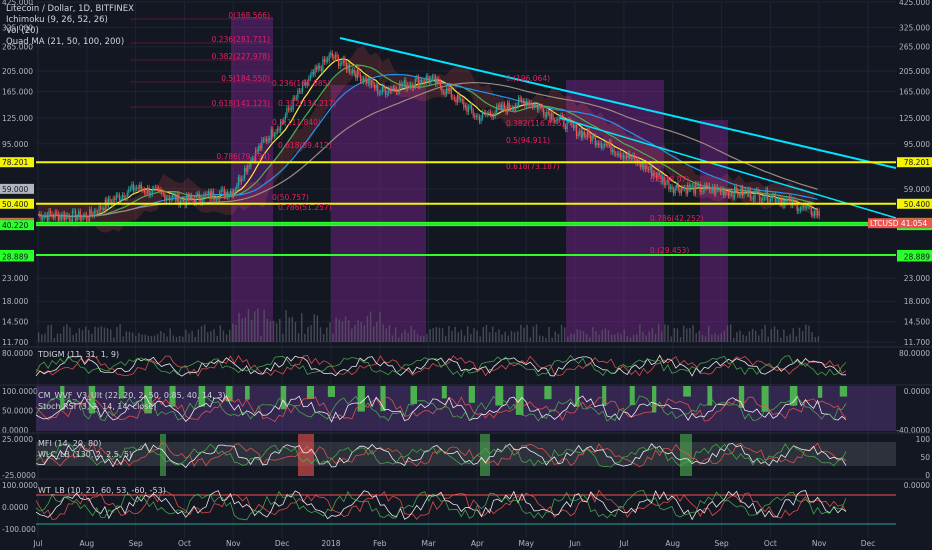  I want to click on fib-label-right: 0.5(94.911), so click(528, 140).